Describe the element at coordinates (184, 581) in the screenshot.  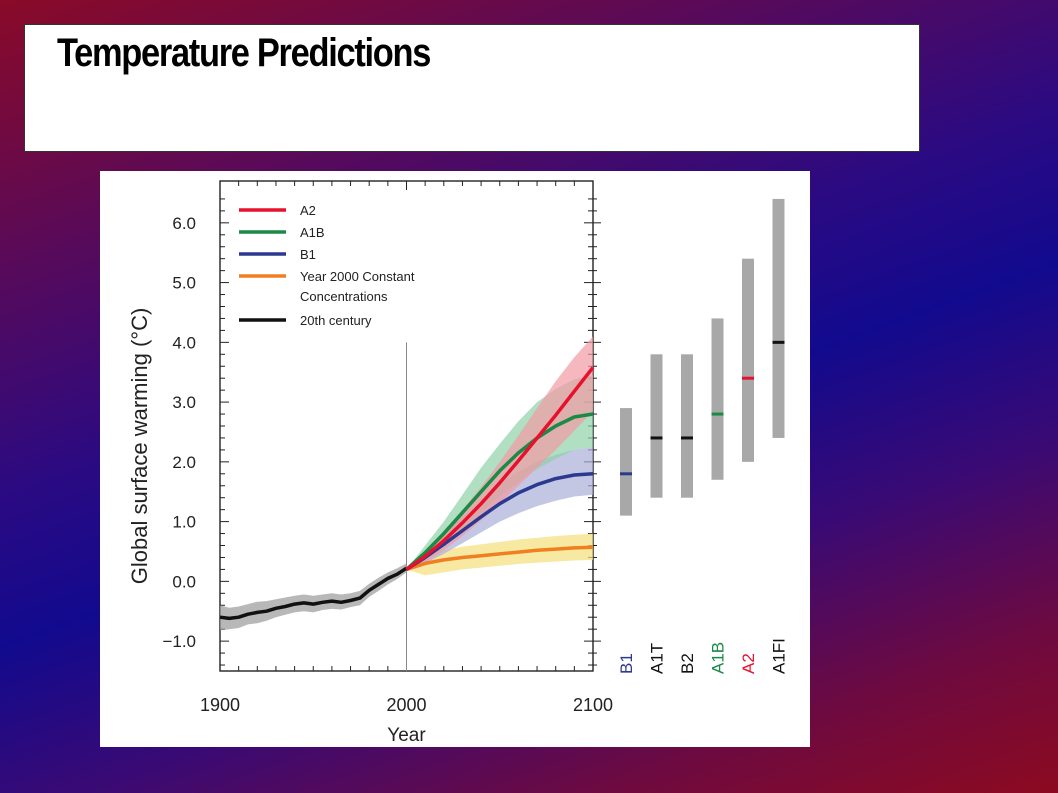
I see `y-tick-label: 0.0` at that location.